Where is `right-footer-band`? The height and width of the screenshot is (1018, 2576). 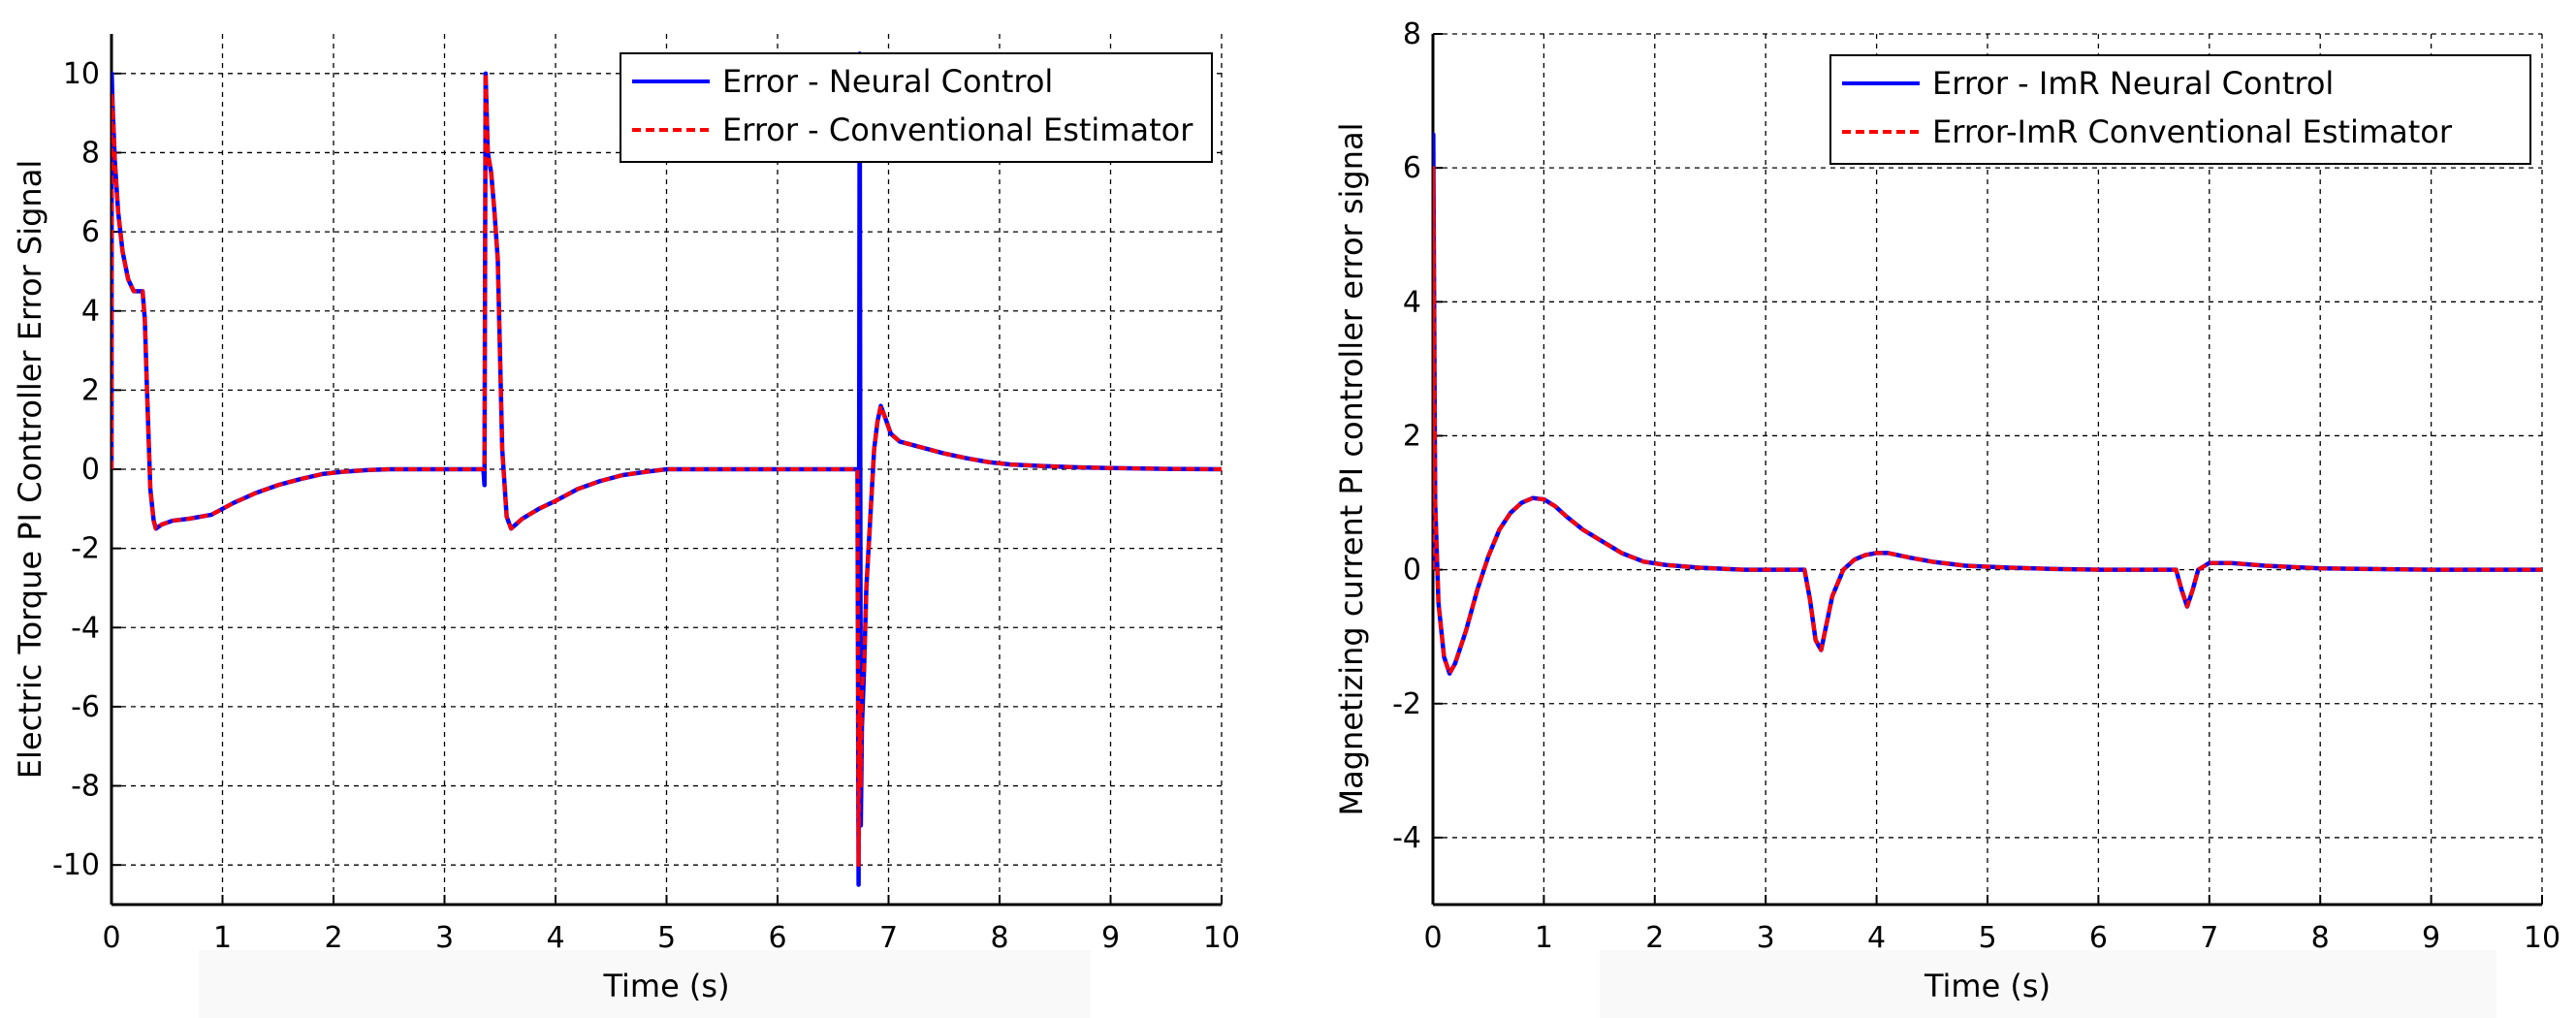 right-footer-band is located at coordinates (2048, 984).